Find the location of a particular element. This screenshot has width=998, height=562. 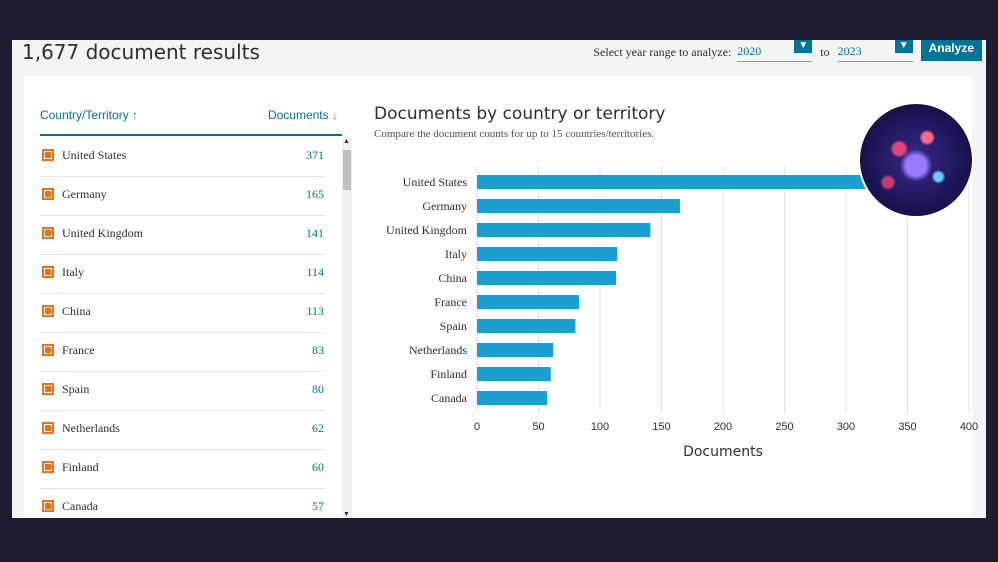

chart-title: Documents by country or territory is located at coordinates (520, 114).